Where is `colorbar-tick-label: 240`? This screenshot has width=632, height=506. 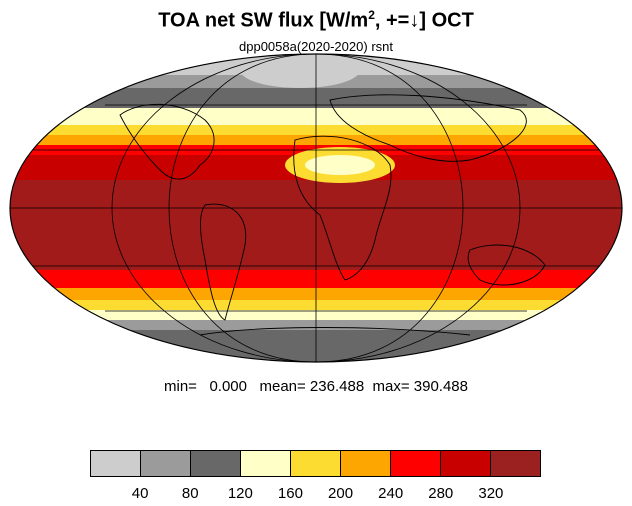 colorbar-tick-label: 240 is located at coordinates (391, 493).